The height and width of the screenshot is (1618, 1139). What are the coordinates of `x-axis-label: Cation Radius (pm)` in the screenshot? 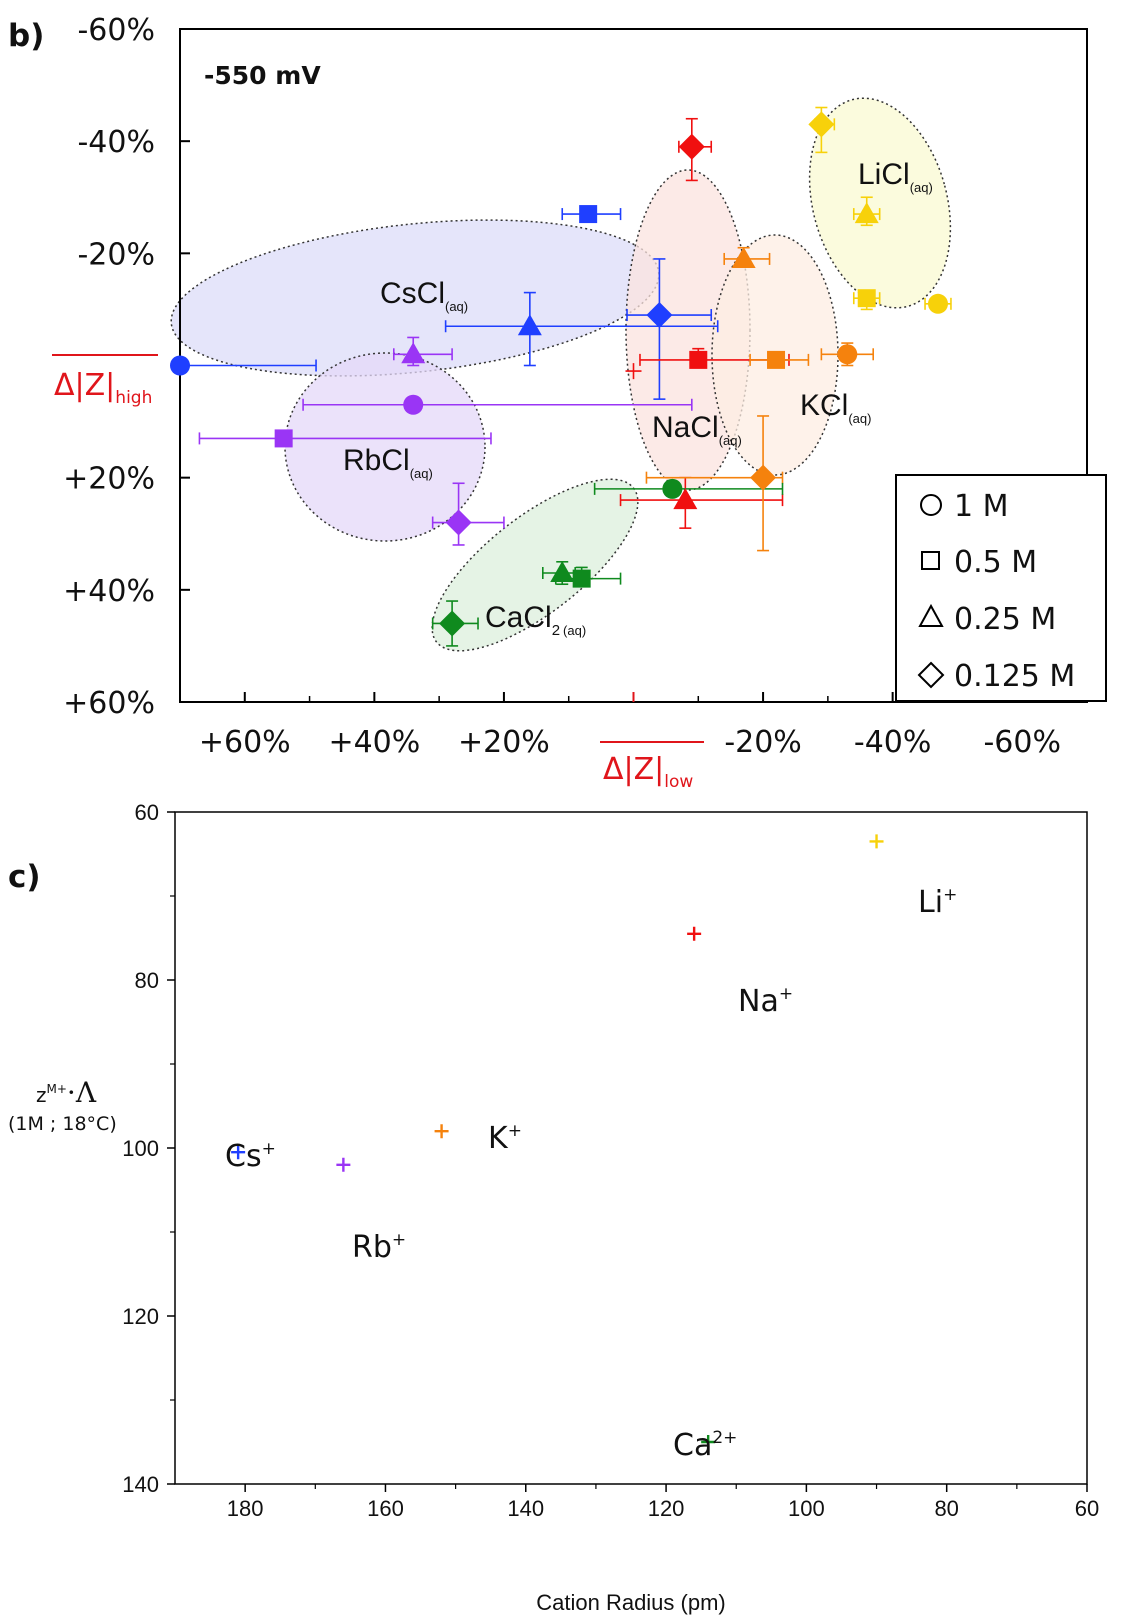 It's located at (631, 1602).